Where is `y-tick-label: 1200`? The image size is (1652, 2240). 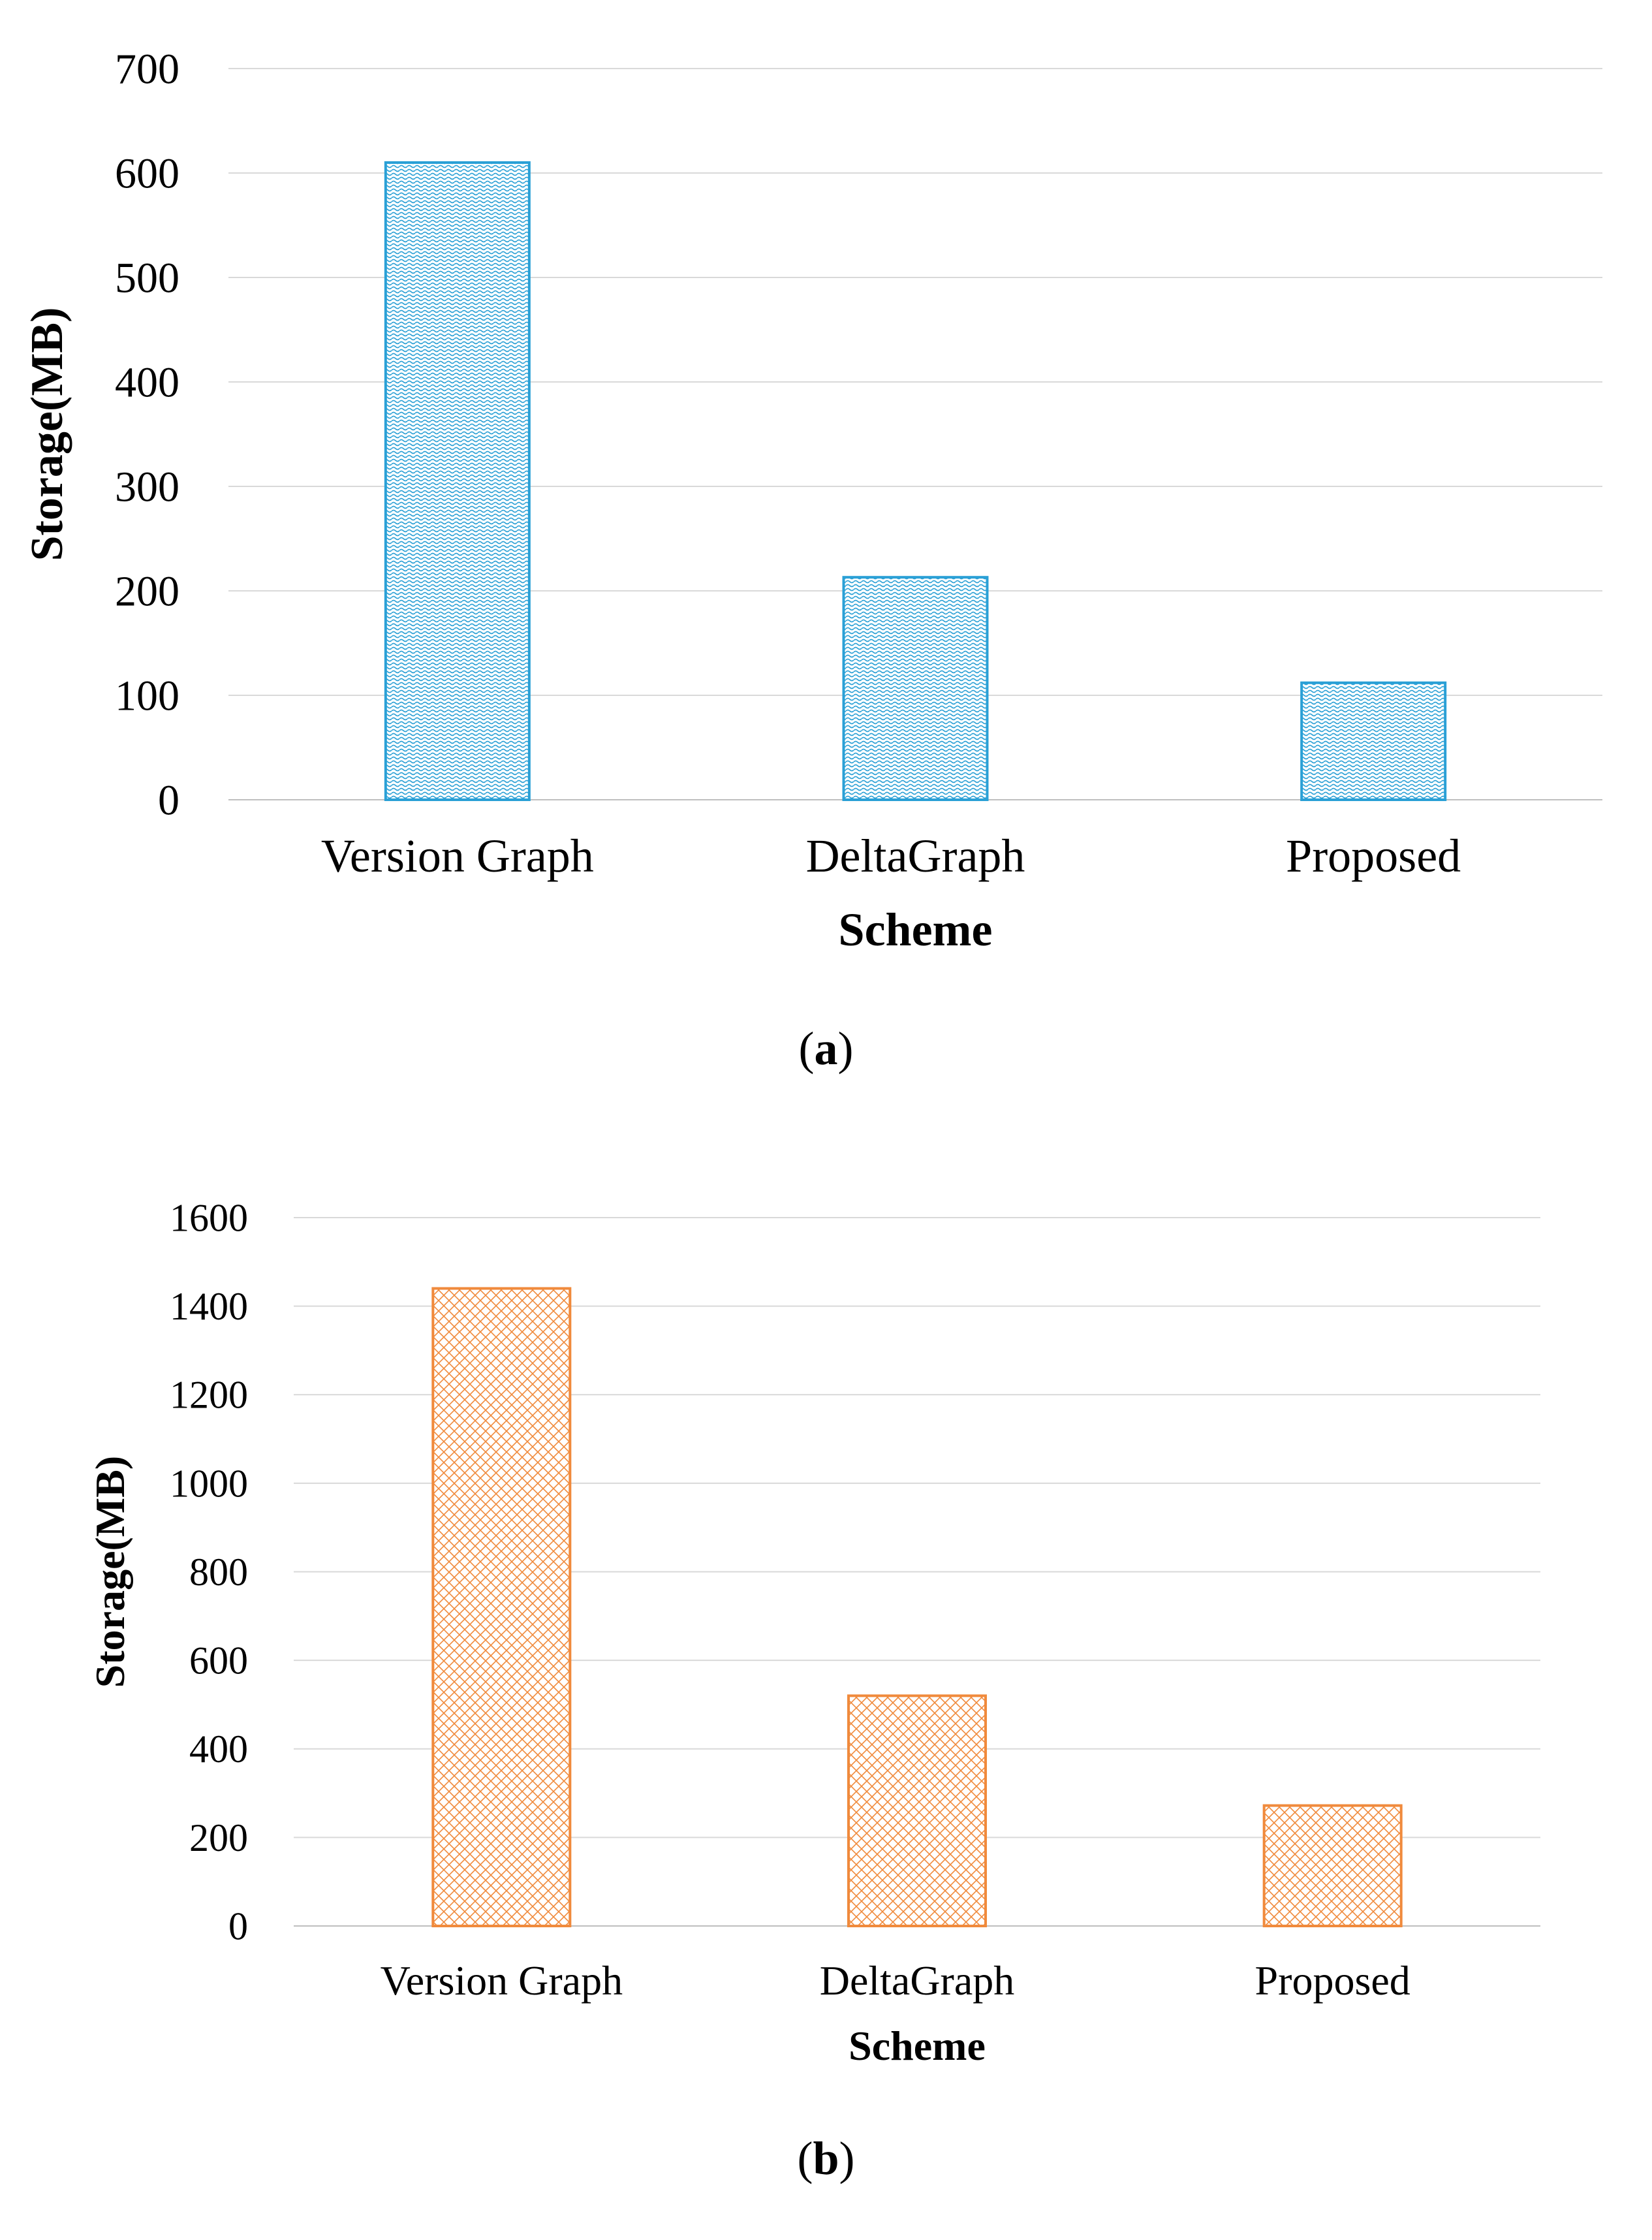
y-tick-label: 1200 is located at coordinates (209, 1395).